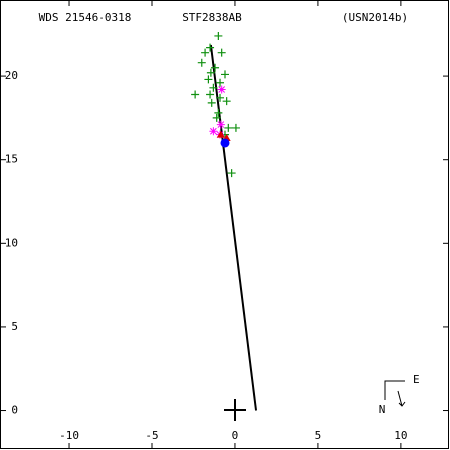 Image resolution: width=450 pixels, height=450 pixels. Describe the element at coordinates (69, 435) in the screenshot. I see `x-tick-label: -10` at that location.